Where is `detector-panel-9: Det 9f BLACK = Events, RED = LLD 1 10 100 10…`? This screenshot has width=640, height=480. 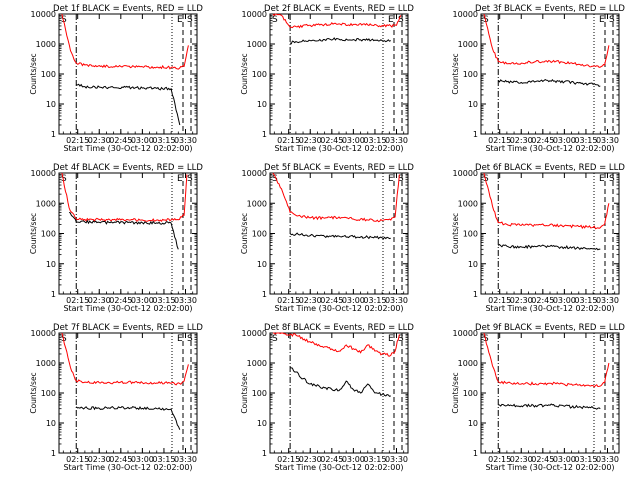
detector-panel-9: Det 9f BLACK = Events, RED = LLD 1 10 100 10… is located at coordinates (538, 397).